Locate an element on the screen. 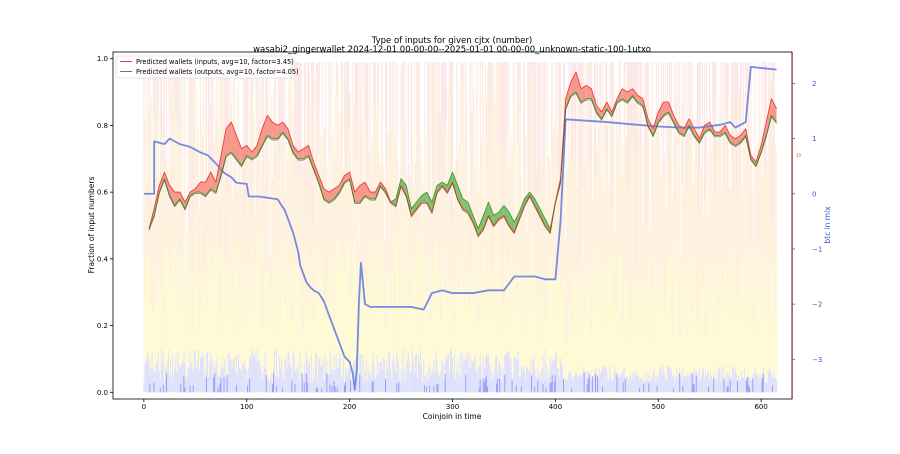 The width and height of the screenshot is (900, 454). fill-segment-outputs is located at coordinates (460, 197).